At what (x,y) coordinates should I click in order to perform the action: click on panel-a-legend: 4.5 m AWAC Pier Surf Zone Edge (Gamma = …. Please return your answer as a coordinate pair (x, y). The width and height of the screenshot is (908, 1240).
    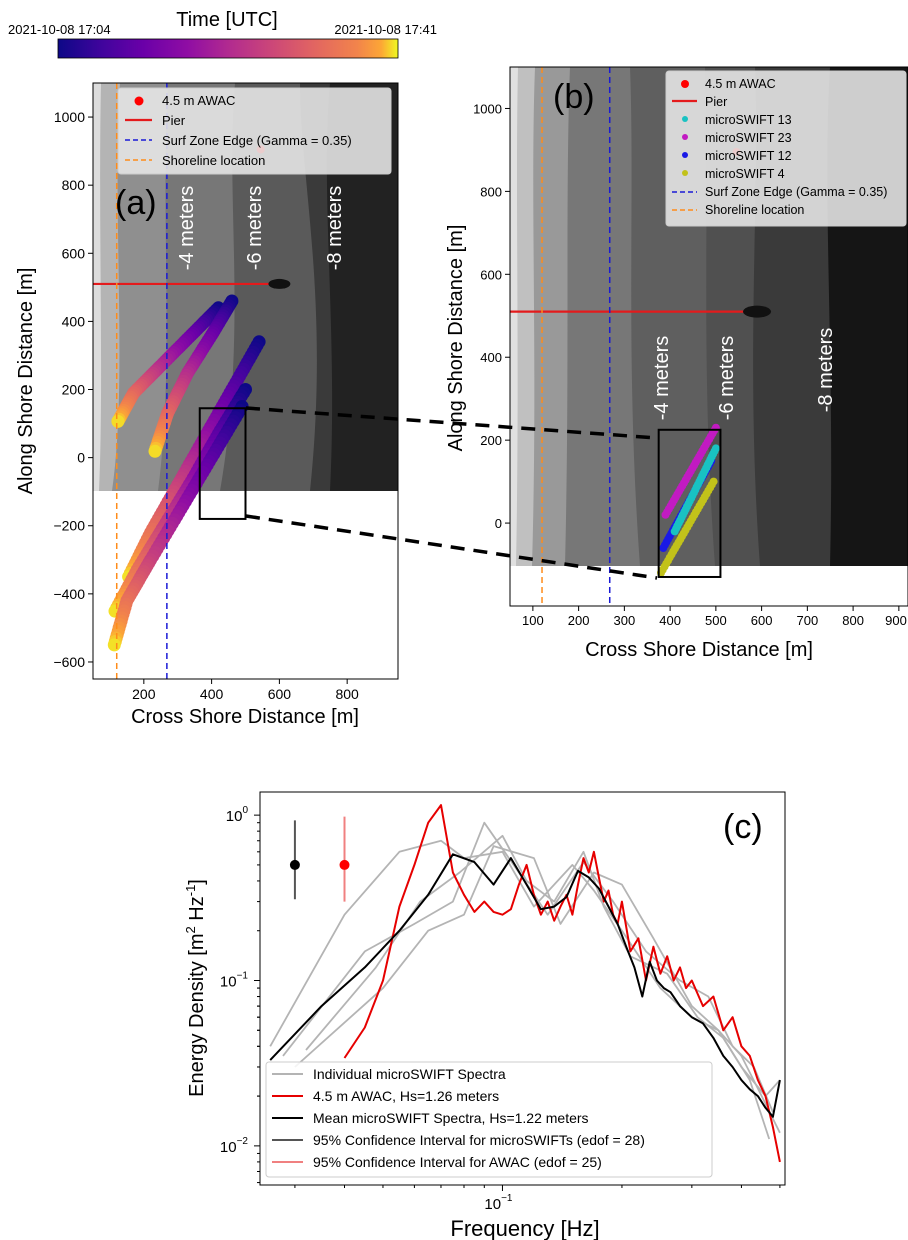
    Looking at the image, I should click on (254, 131).